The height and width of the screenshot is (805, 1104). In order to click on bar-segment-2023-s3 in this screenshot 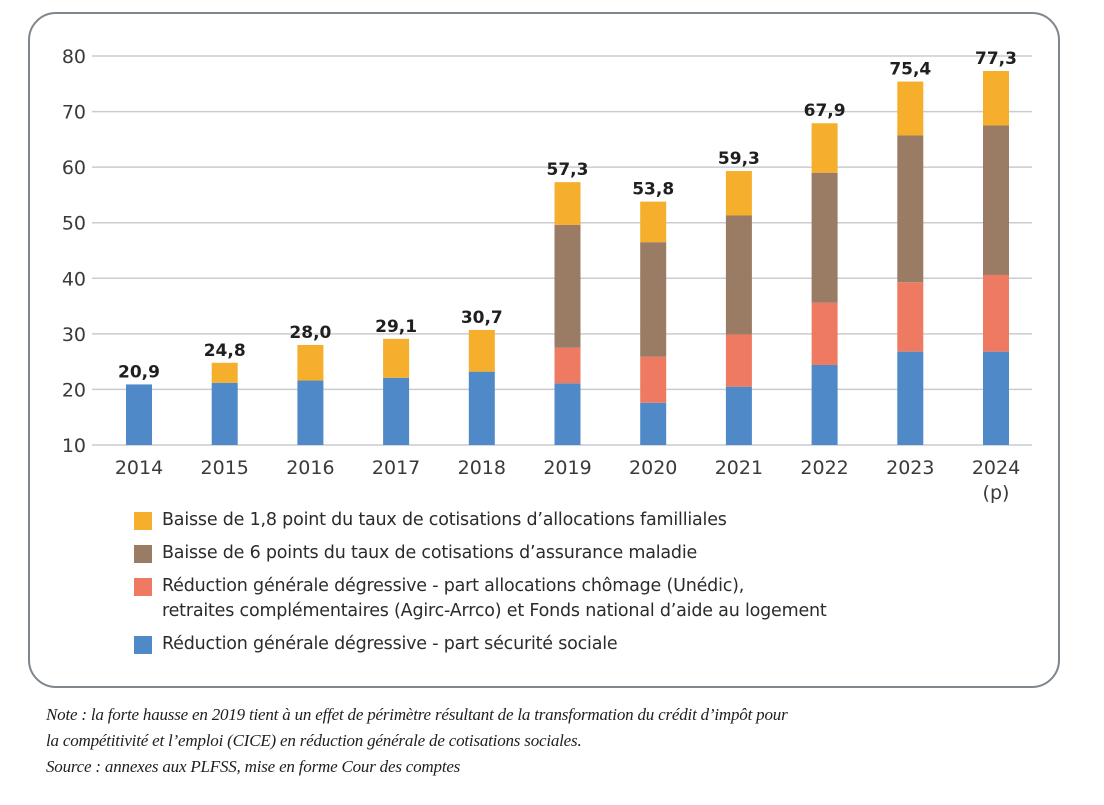, I will do `click(910, 108)`.